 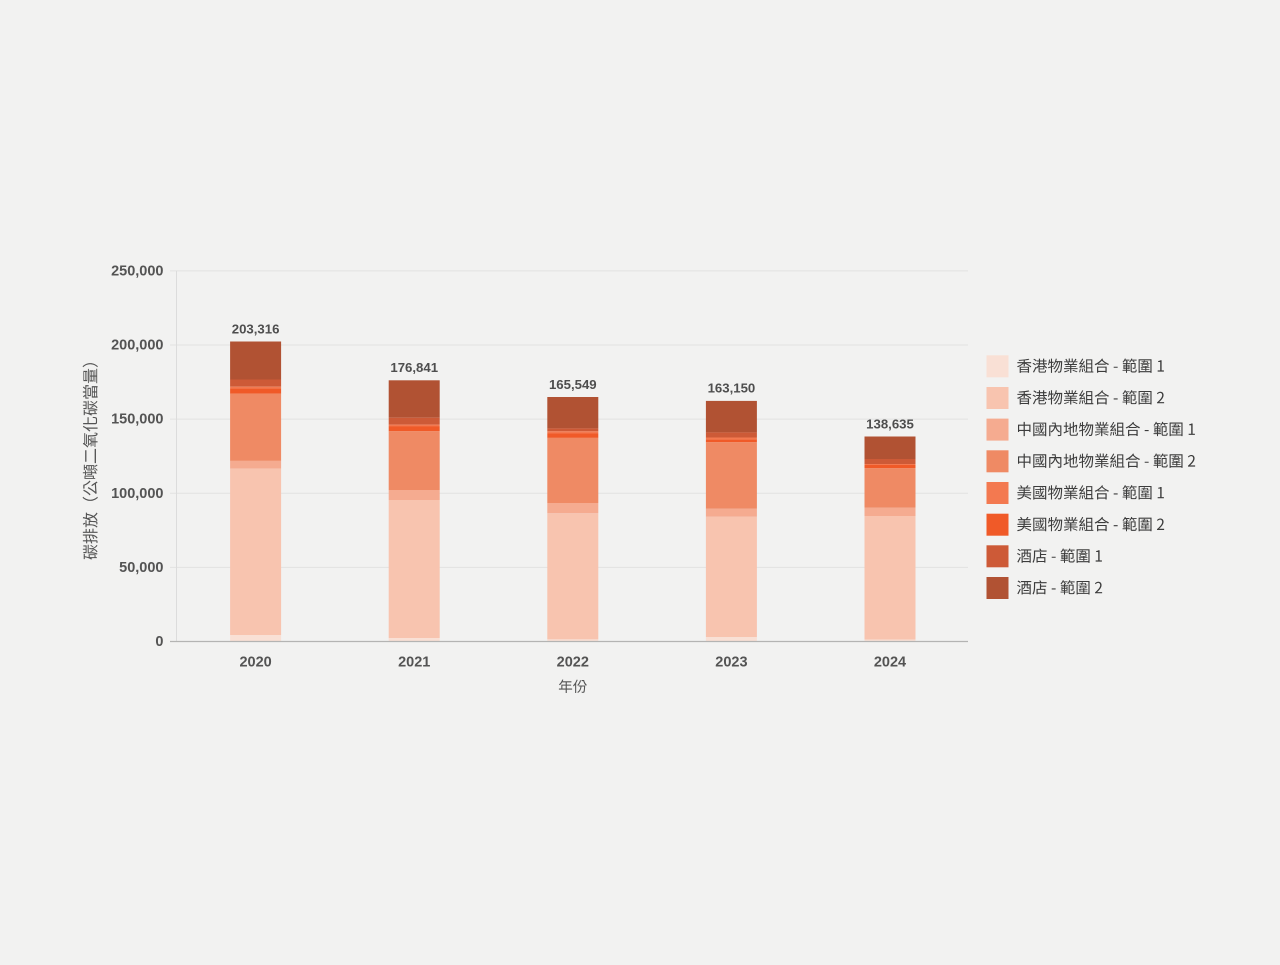 I want to click on svg-text: 200,000, so click(x=137, y=346).